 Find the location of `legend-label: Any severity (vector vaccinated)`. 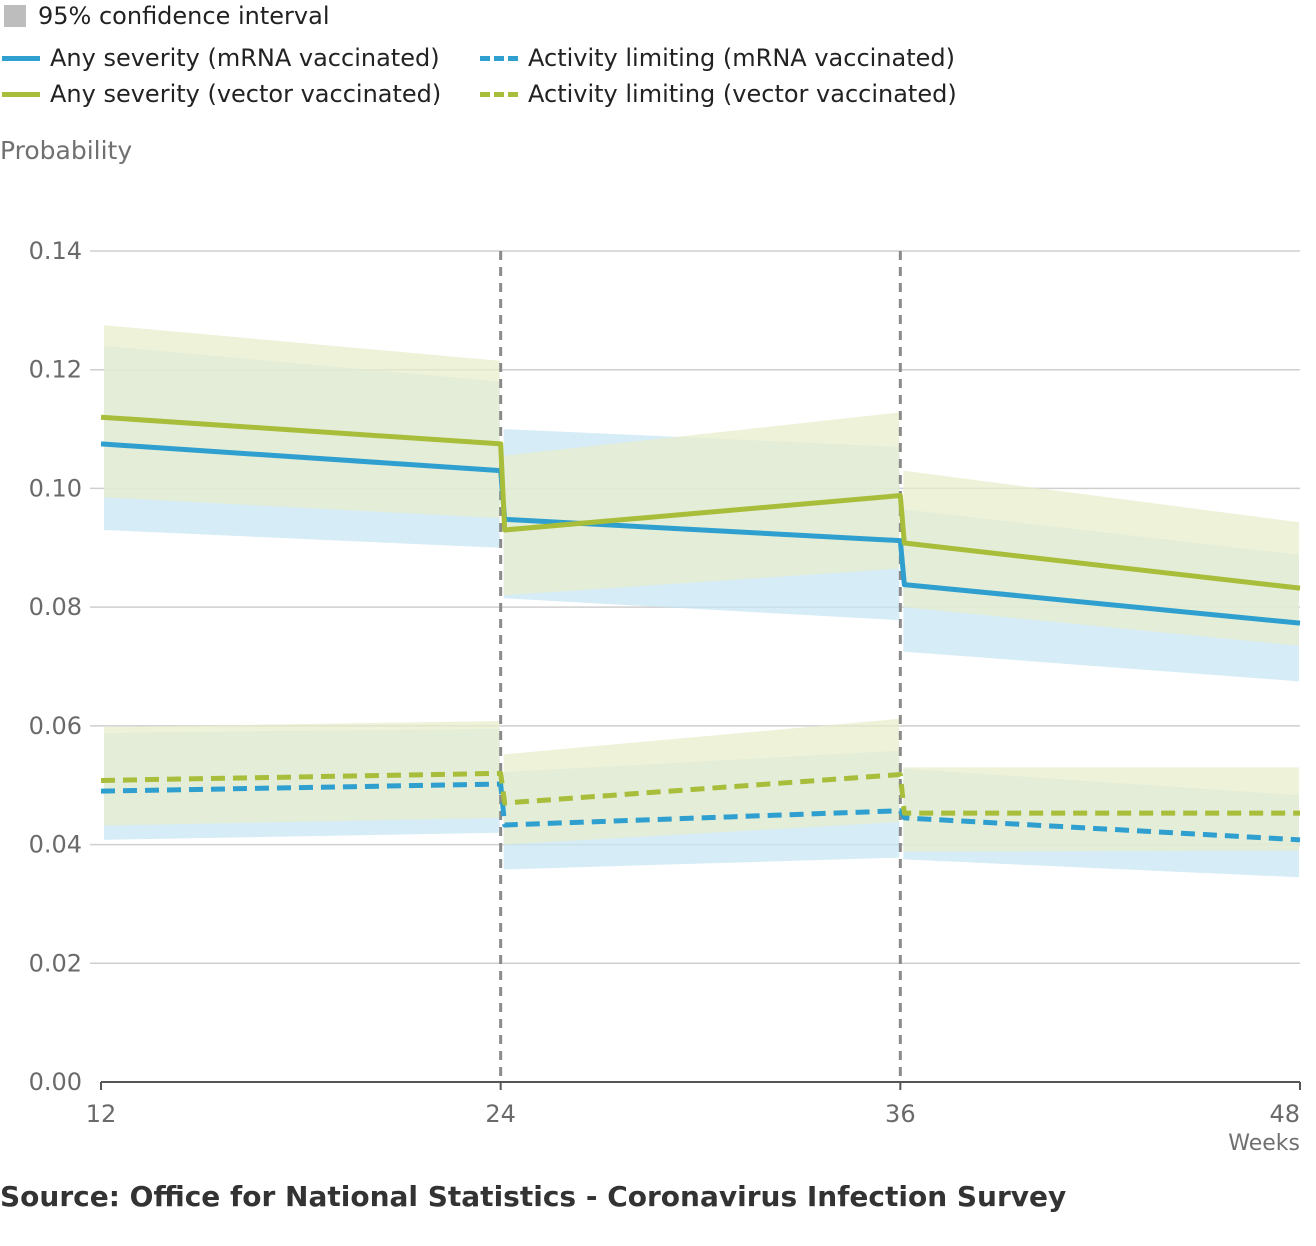

legend-label: Any severity (vector vaccinated) is located at coordinates (246, 94).